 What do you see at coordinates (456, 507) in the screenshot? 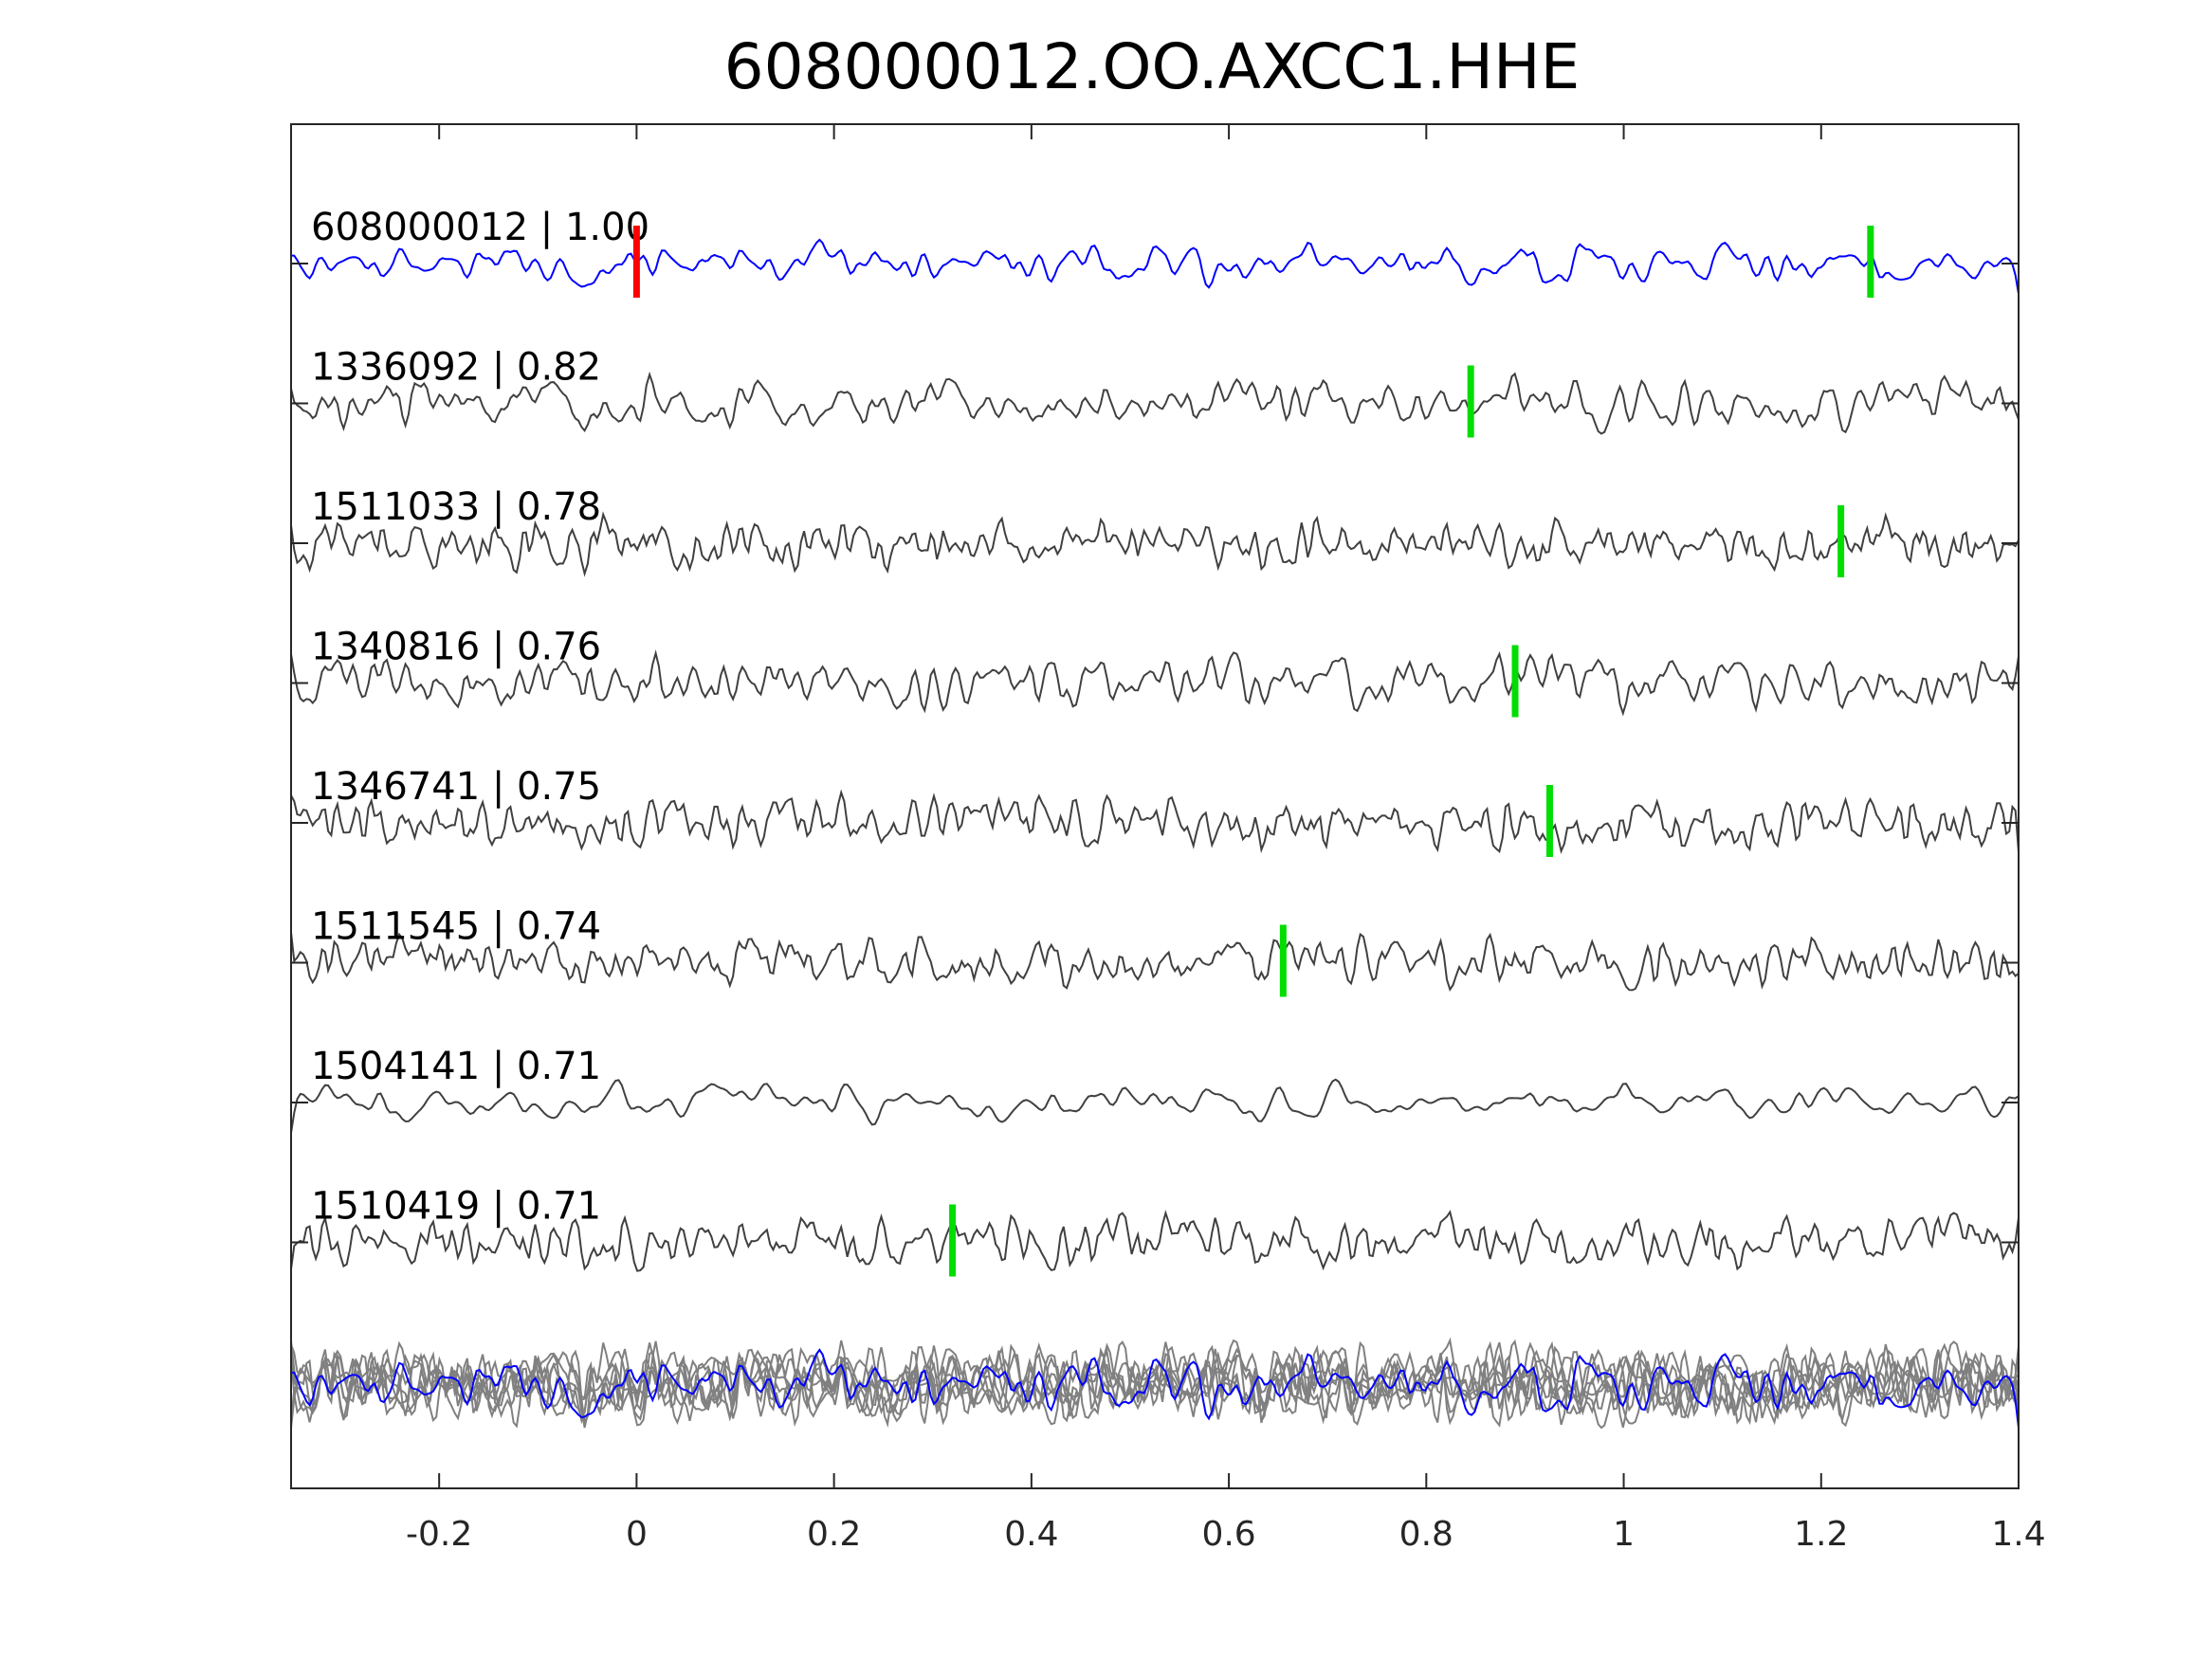
I see `trace-label-1511033: 1511033 | 0.78` at bounding box center [456, 507].